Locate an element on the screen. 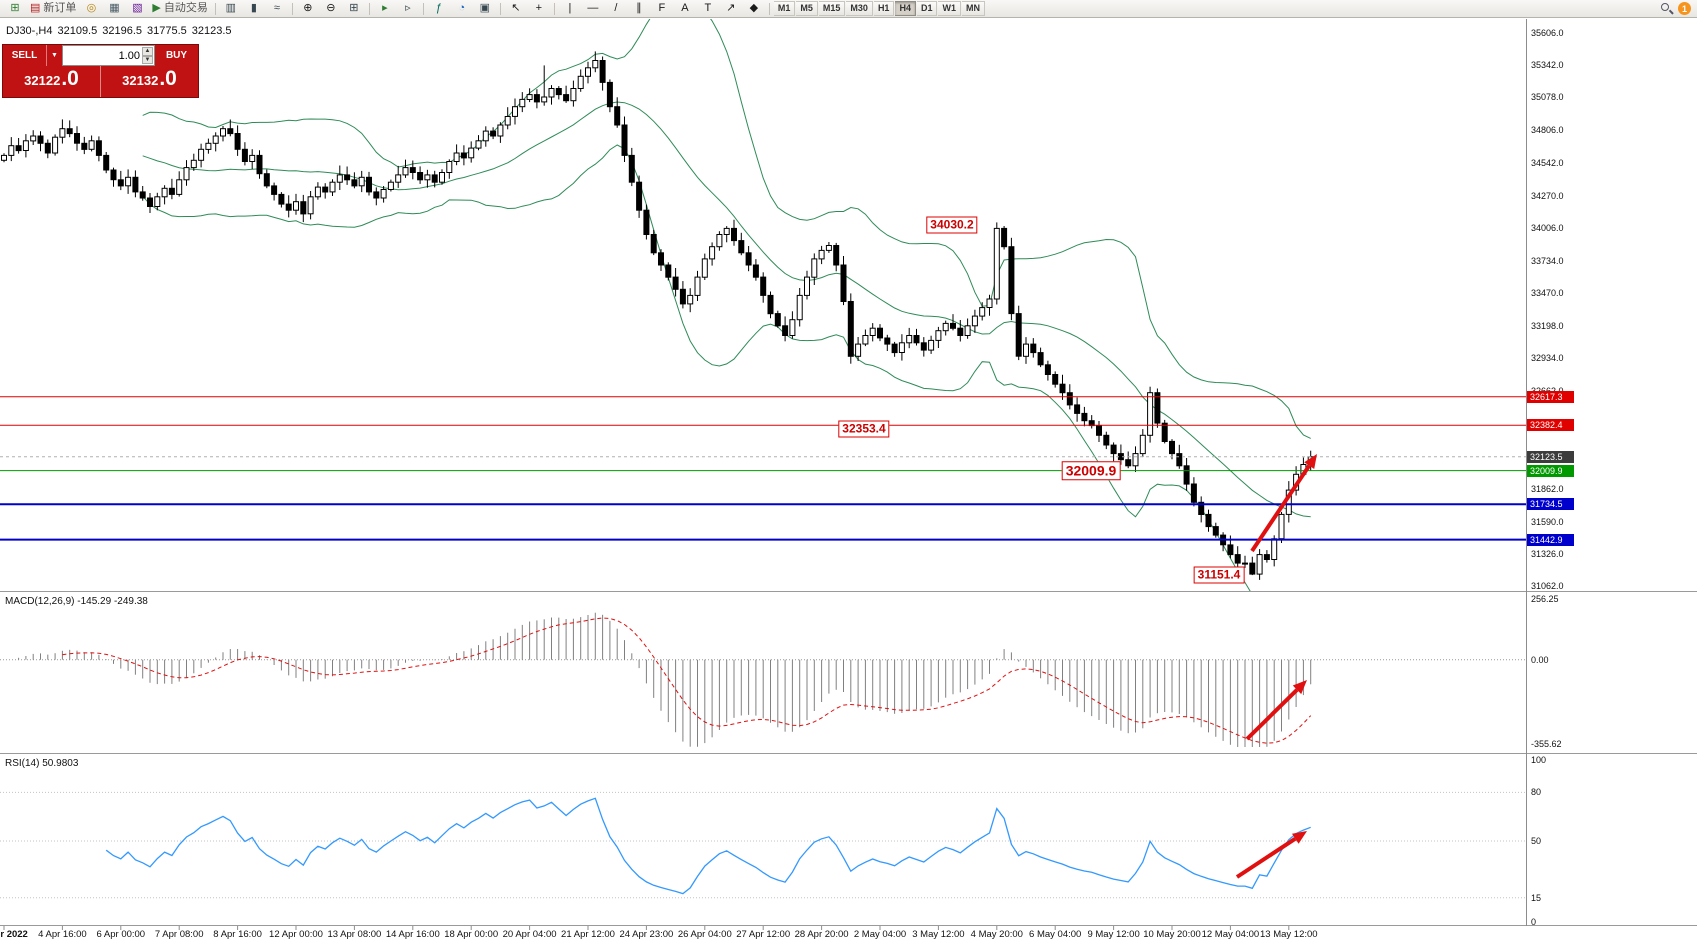  horizontal-line-icon: — is located at coordinates (593, 8).